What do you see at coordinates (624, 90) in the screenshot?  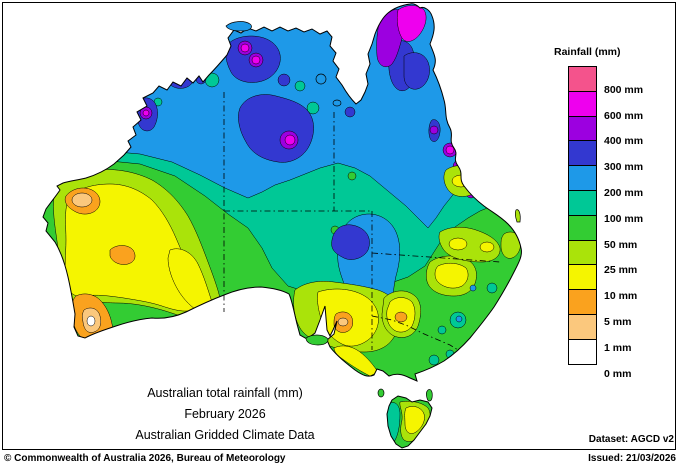 I see `legend-label-800: 800 mm` at bounding box center [624, 90].